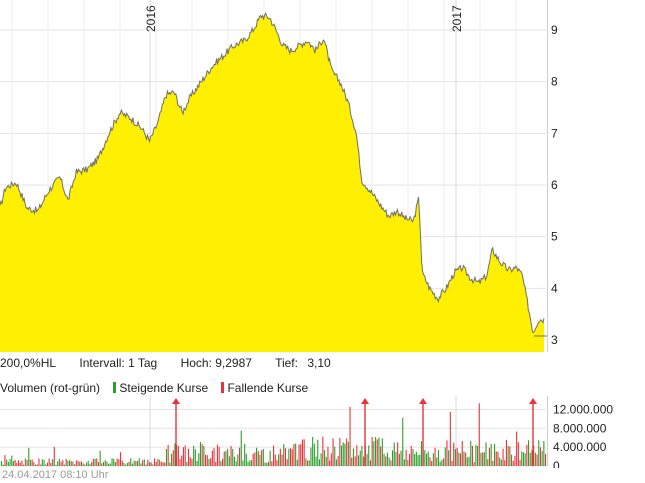  What do you see at coordinates (50, 388) in the screenshot?
I see `volume-title: Volumen (rot-grün)` at bounding box center [50, 388].